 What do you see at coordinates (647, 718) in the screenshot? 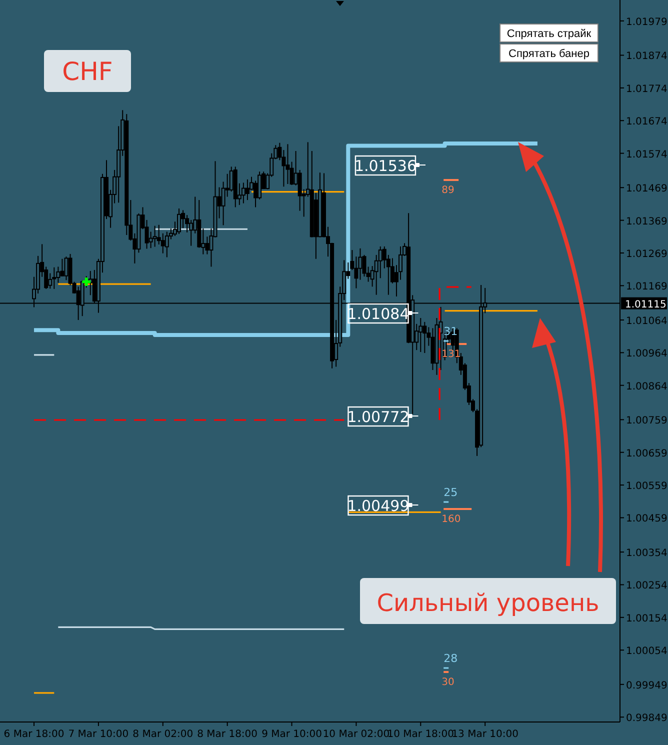
I see `y-tick-label: 0.99849` at bounding box center [647, 718].